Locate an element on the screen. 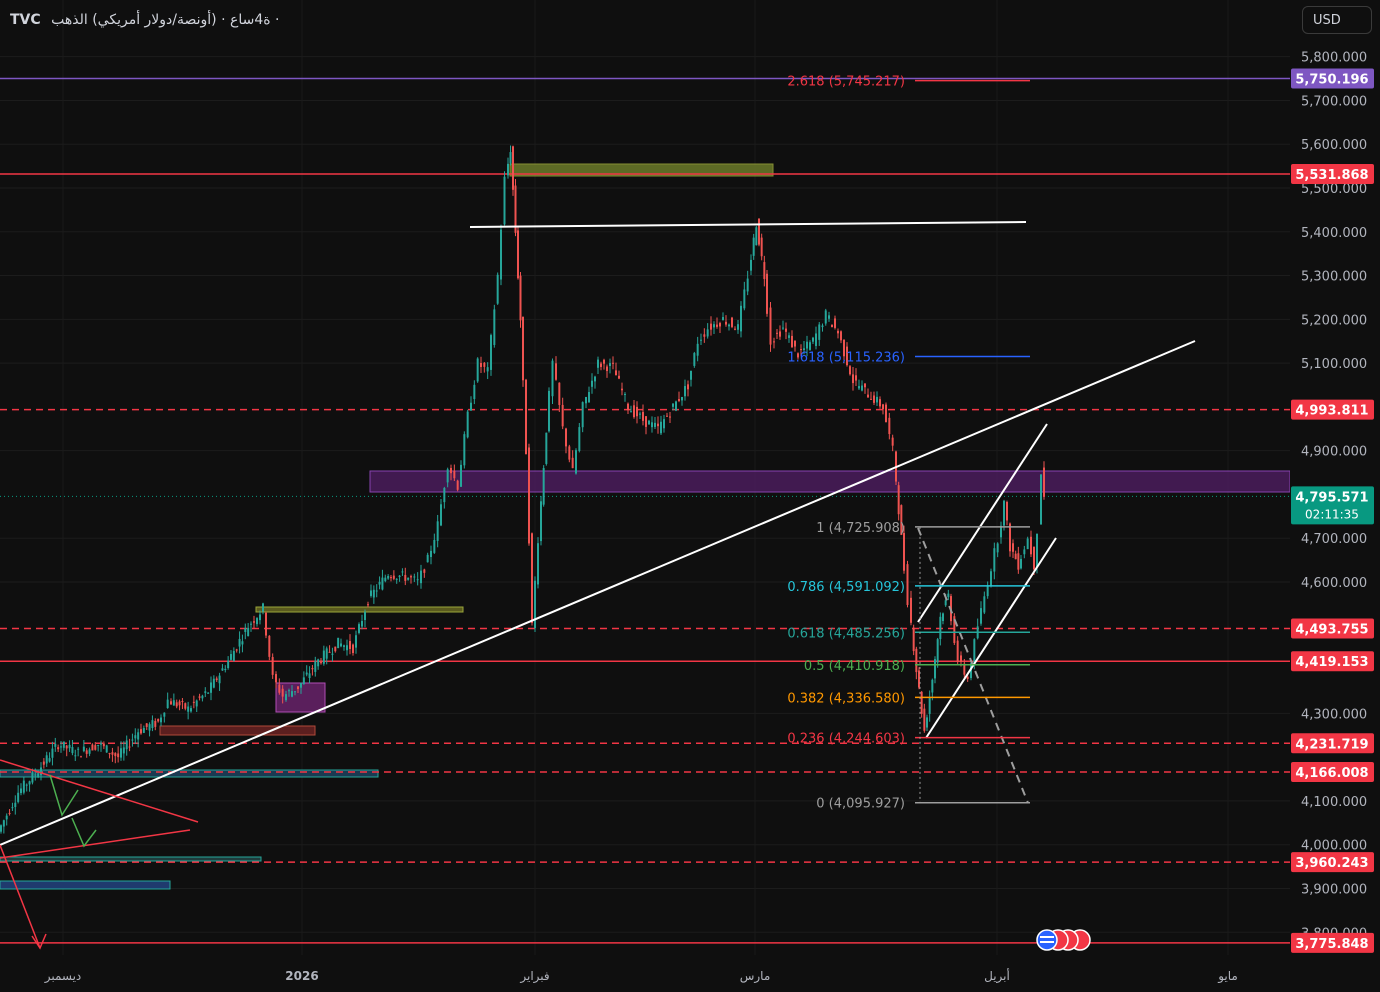  y-tick-label: 5,200.000 is located at coordinates (1334, 320).